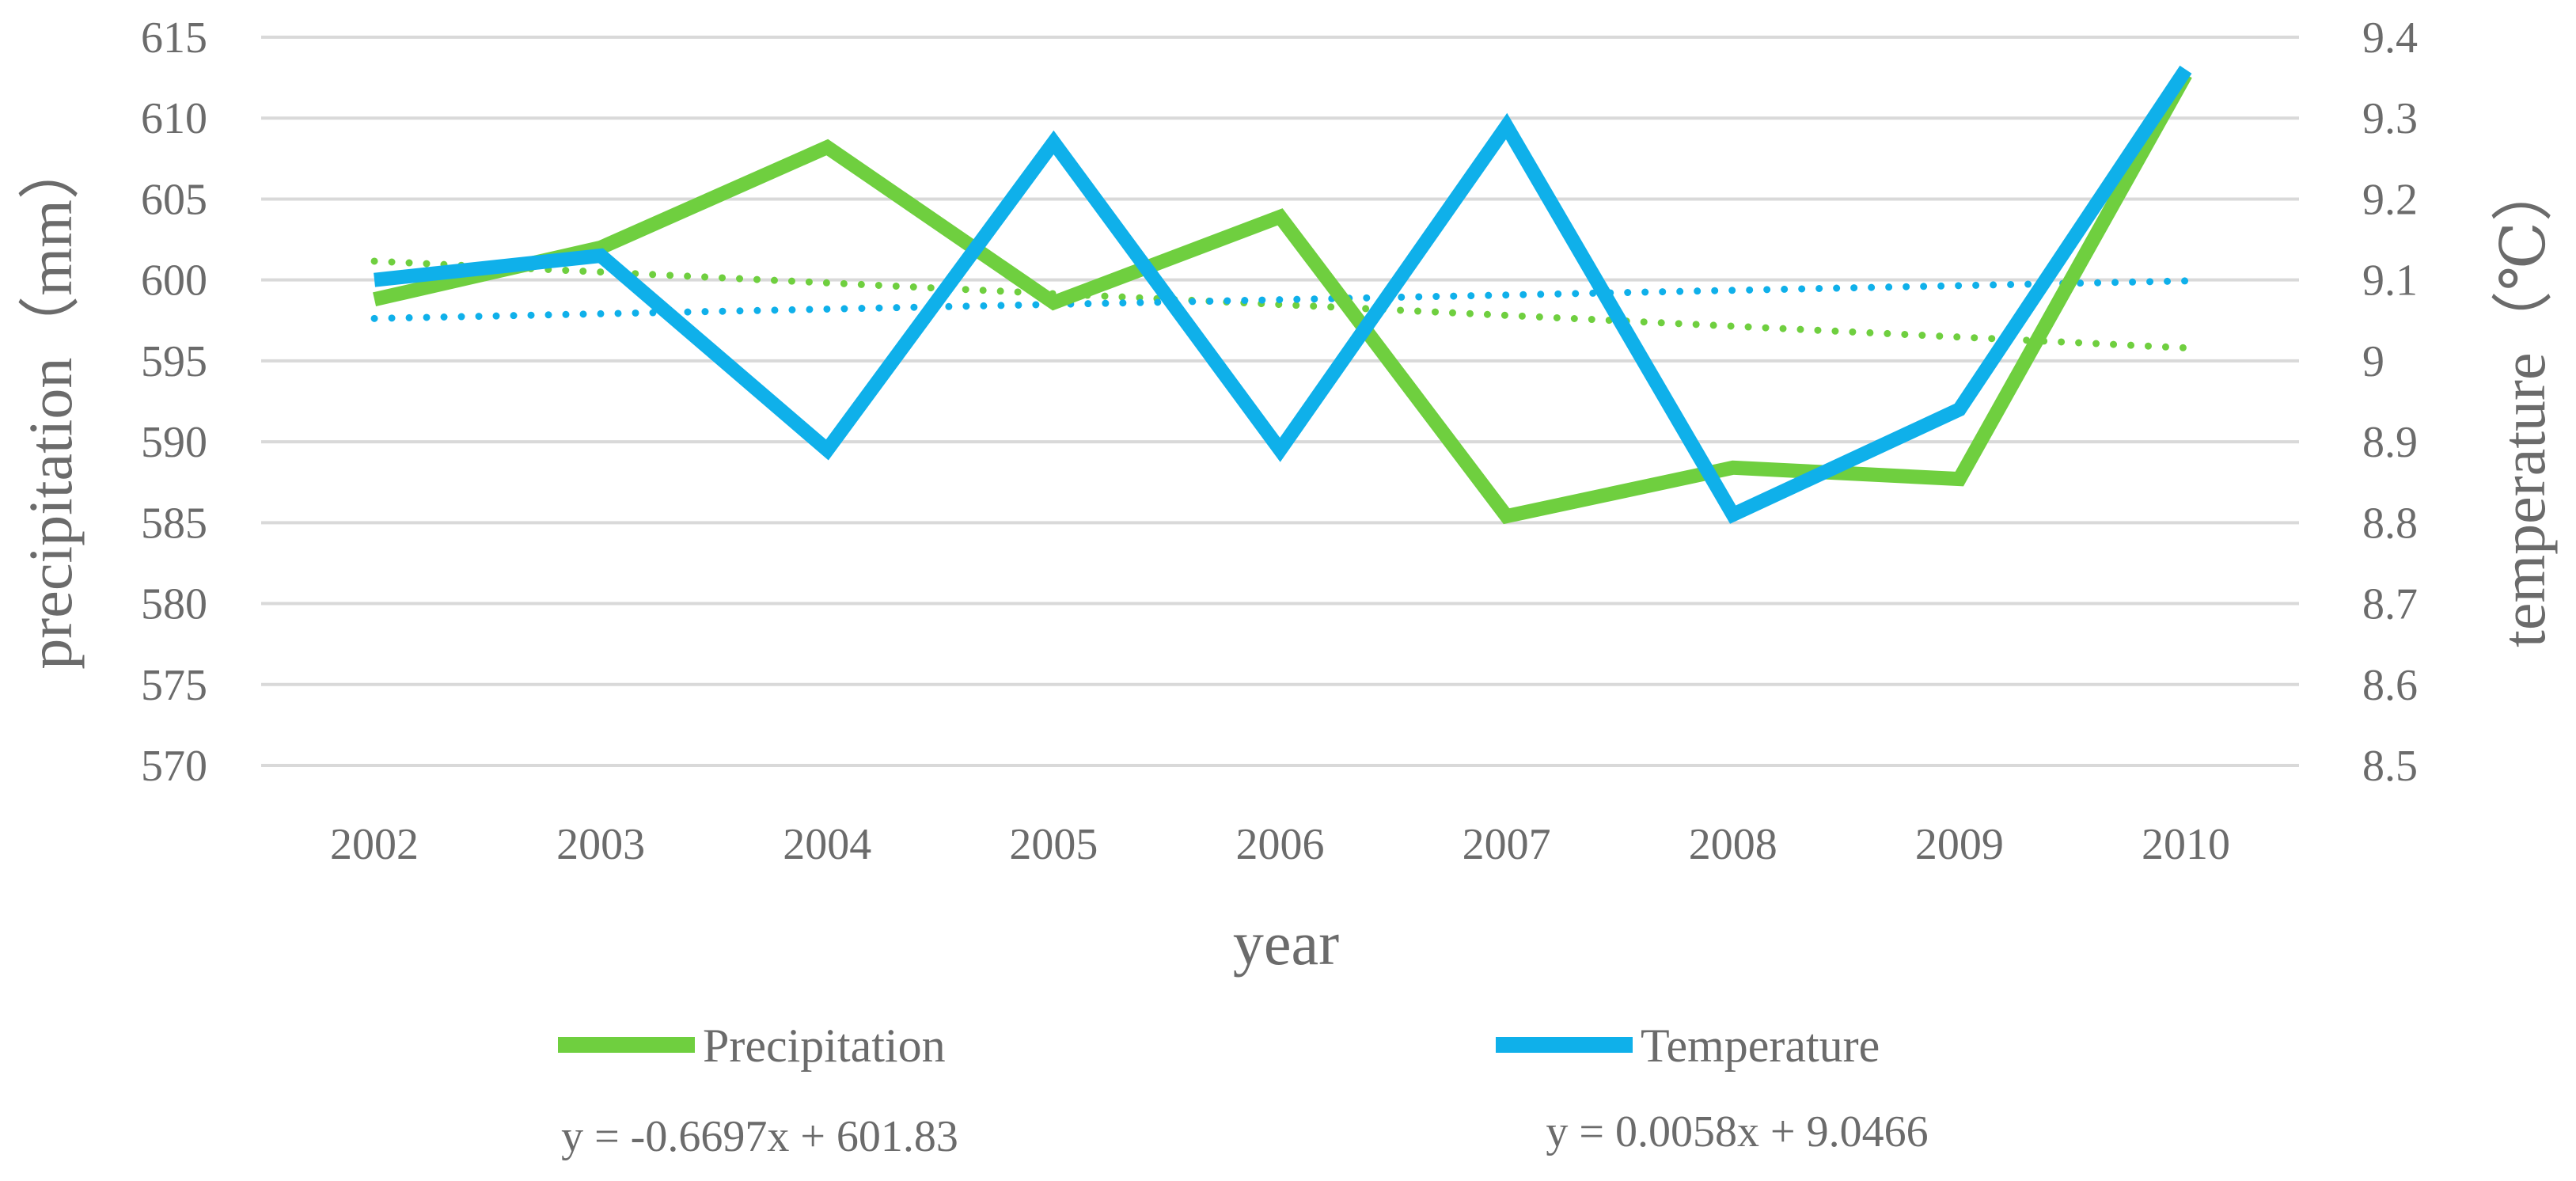  I want to click on left-tick-label: 570, so click(174, 767).